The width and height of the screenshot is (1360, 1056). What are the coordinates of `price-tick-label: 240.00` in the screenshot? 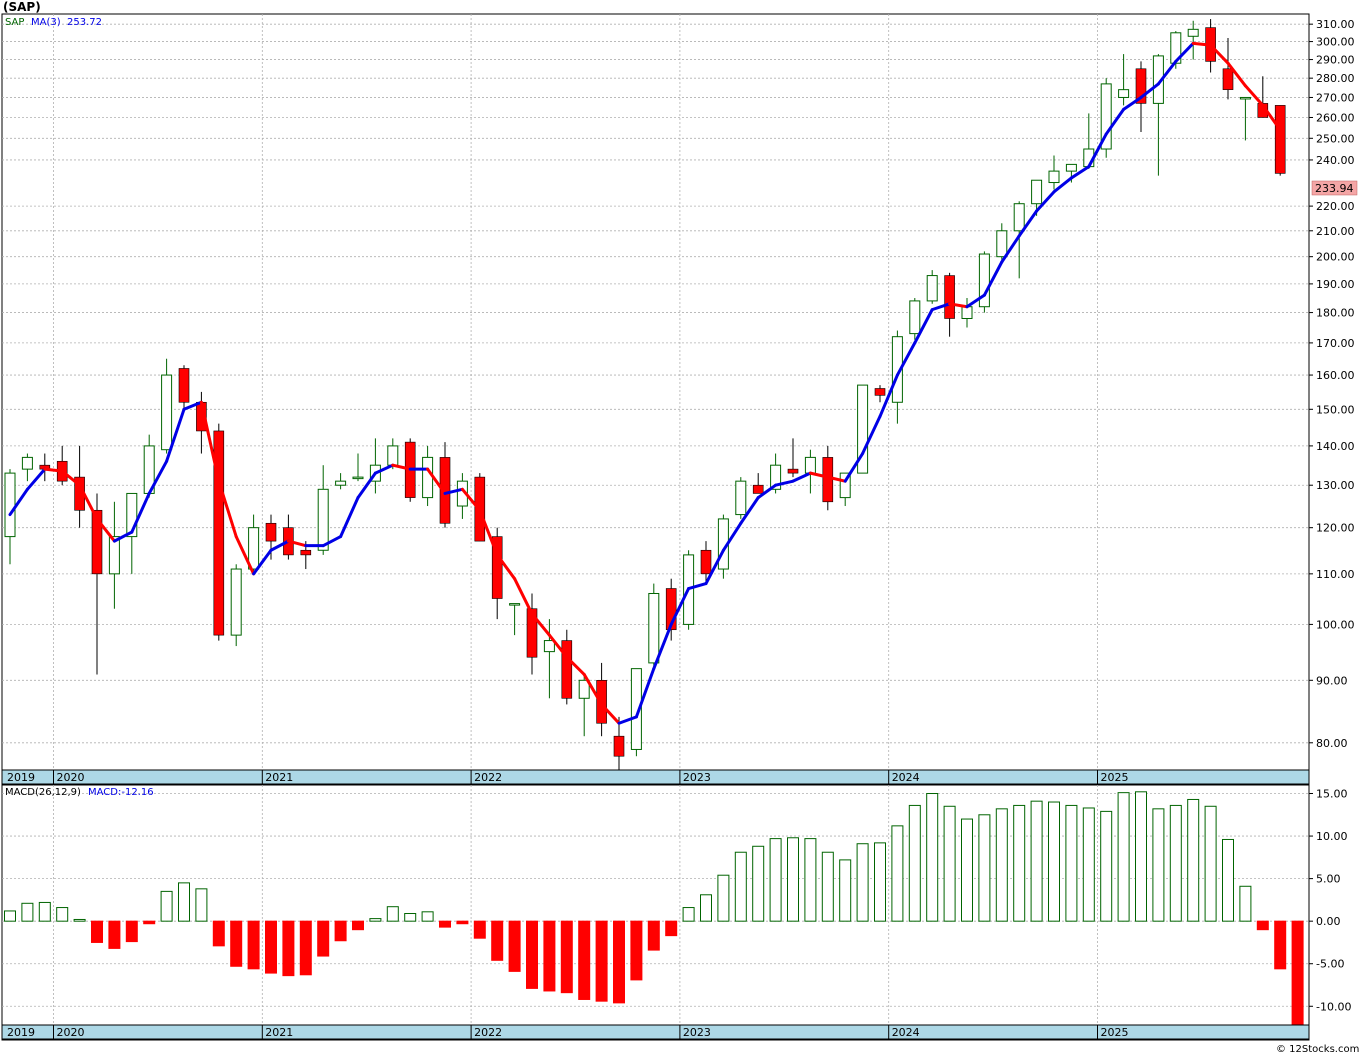 It's located at (1335, 160).